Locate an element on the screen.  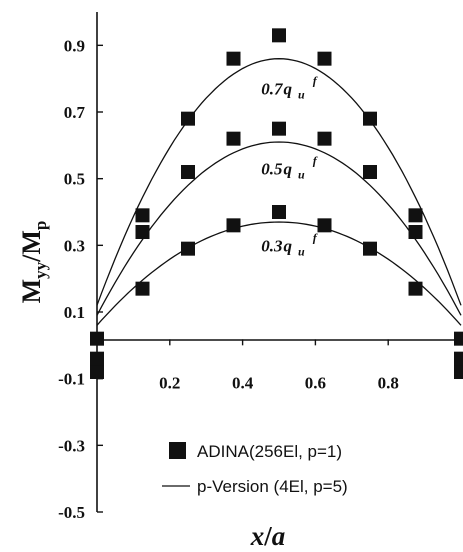
y-tick-label: 0.3 is located at coordinates (74, 245).